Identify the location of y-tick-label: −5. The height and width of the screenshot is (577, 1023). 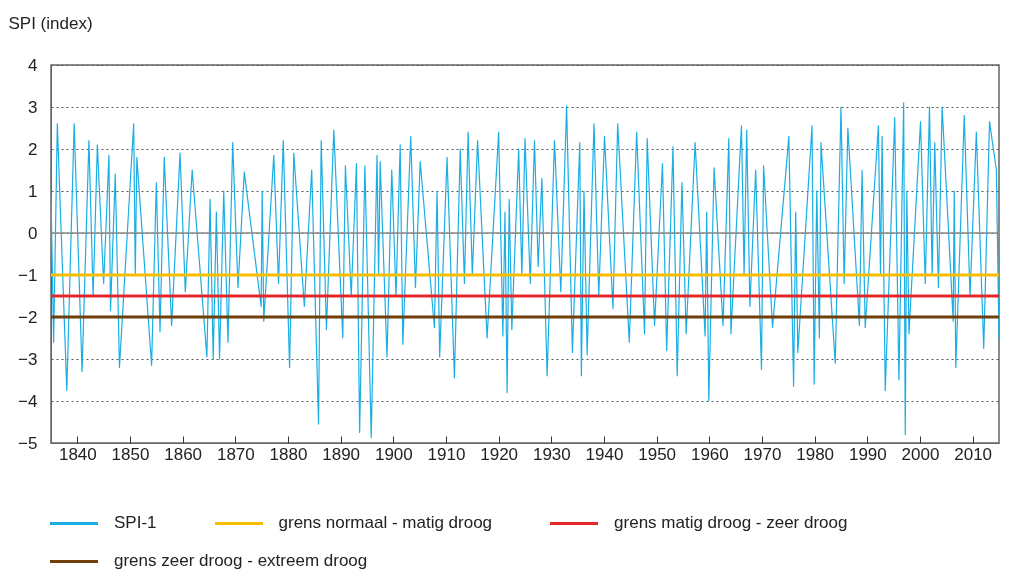
(28, 443).